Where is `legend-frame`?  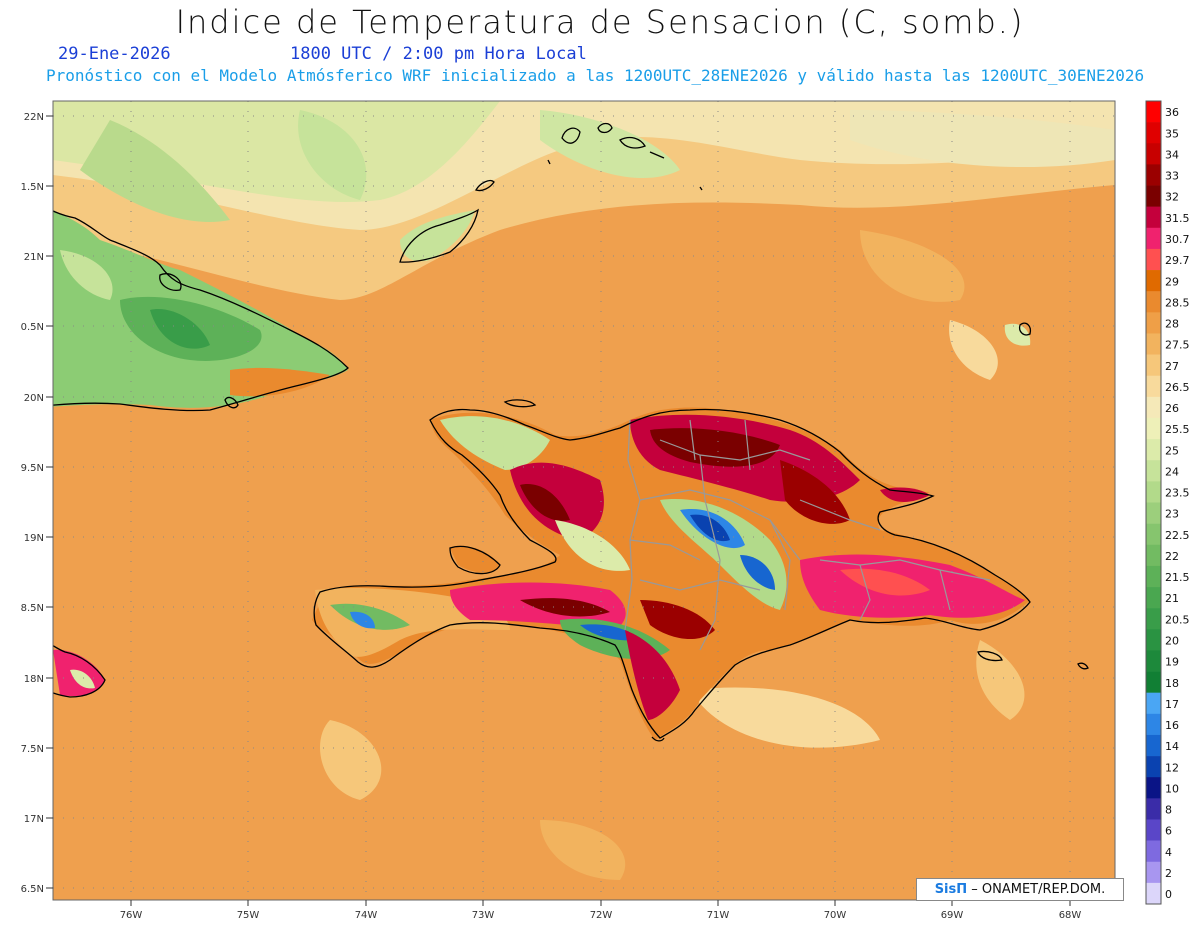 legend-frame is located at coordinates (1153, 502).